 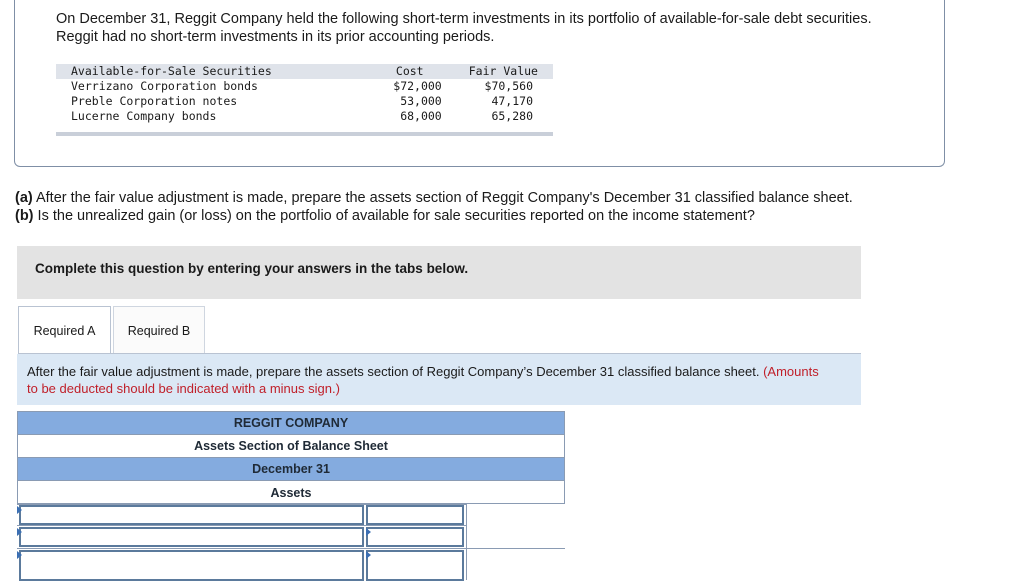 I want to click on security-cost: 53,000, so click(x=421, y=101).